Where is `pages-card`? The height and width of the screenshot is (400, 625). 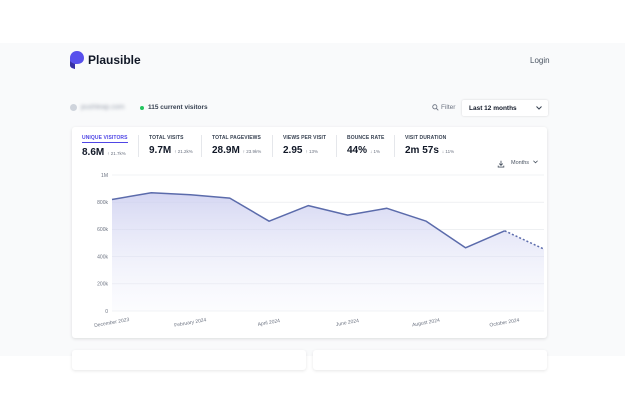
pages-card is located at coordinates (430, 360).